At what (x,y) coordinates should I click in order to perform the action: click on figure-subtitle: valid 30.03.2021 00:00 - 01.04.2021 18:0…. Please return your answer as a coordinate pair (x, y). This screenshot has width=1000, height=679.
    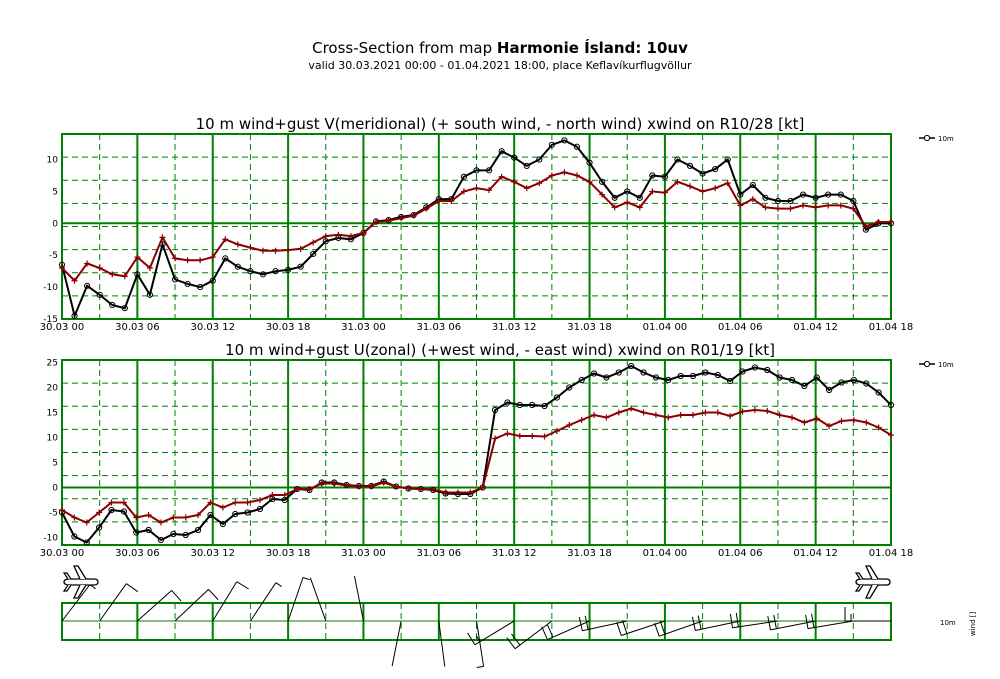
    Looking at the image, I should click on (500, 65).